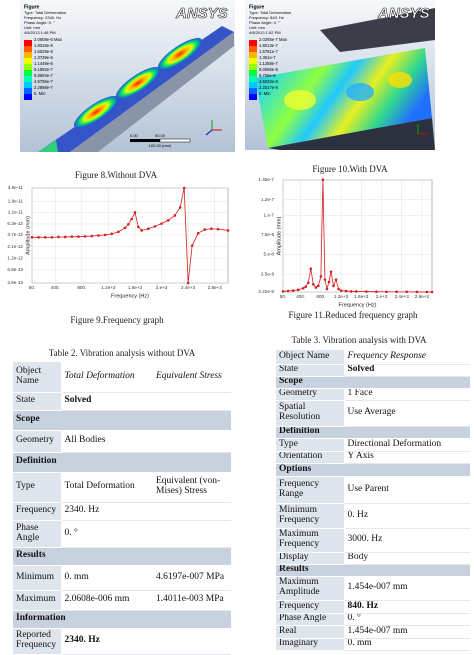  What do you see at coordinates (122, 641) in the screenshot?
I see `table-row: Reported Frequency 2340. Hz` at bounding box center [122, 641].